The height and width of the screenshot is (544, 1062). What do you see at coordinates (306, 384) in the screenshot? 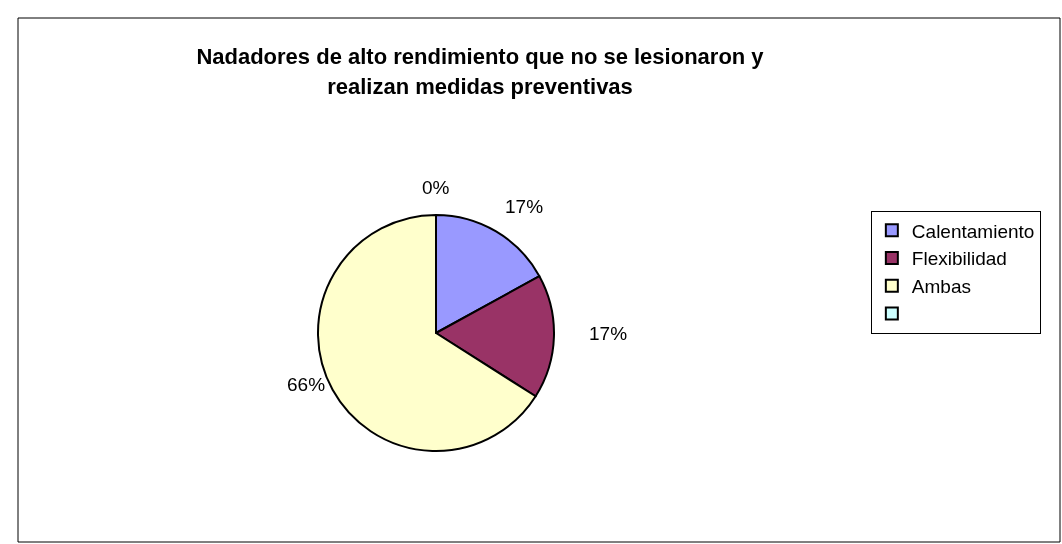
I see `data-label: 66%` at bounding box center [306, 384].